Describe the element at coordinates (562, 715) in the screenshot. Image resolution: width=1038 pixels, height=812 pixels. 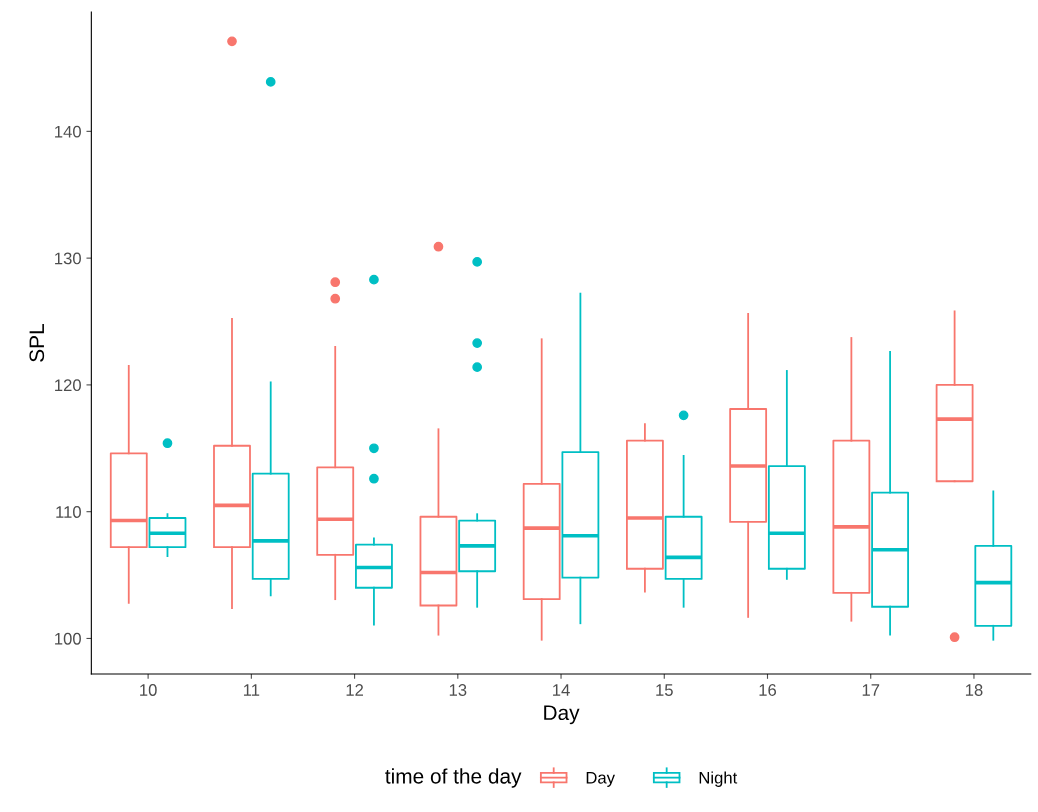
I see `x-axis-title: Day` at that location.